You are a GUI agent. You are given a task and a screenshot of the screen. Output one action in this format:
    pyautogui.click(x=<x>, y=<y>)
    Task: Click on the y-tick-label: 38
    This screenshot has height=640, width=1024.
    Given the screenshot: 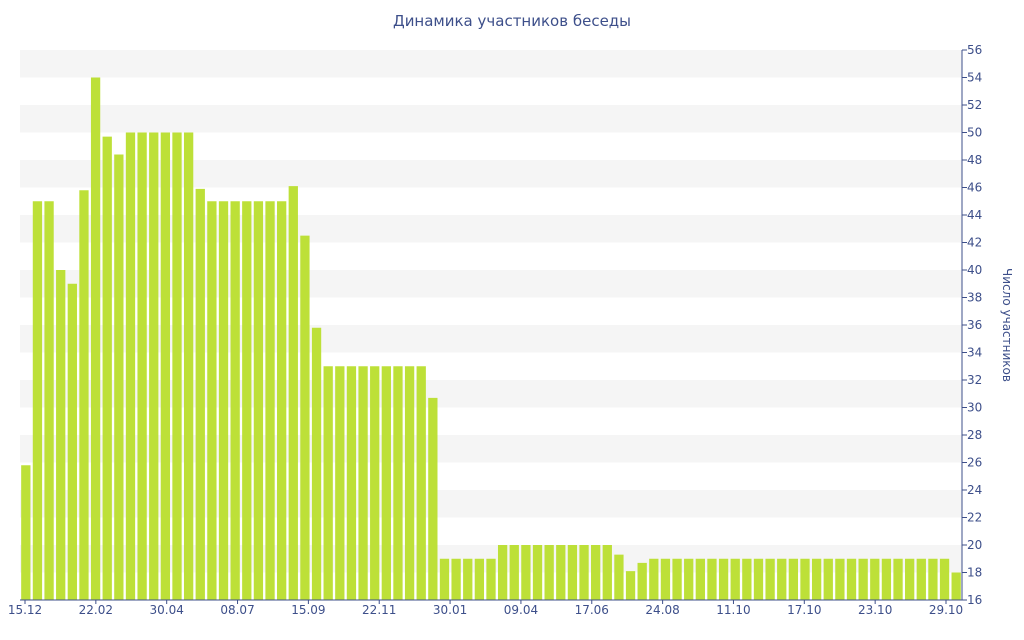 What is the action you would take?
    pyautogui.click(x=974, y=298)
    